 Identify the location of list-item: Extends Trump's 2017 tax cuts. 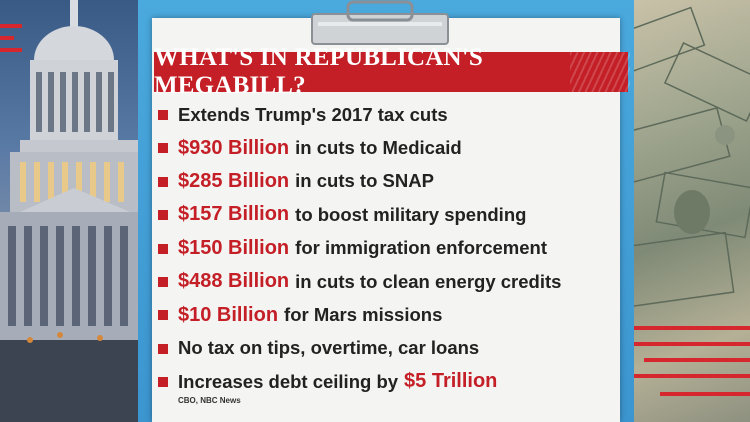
(358, 114).